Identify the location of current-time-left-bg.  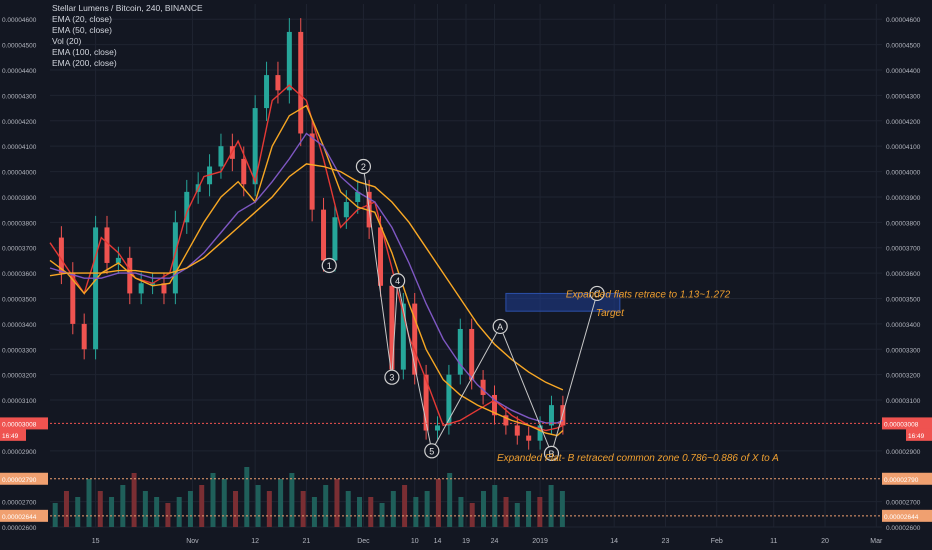
(13, 434).